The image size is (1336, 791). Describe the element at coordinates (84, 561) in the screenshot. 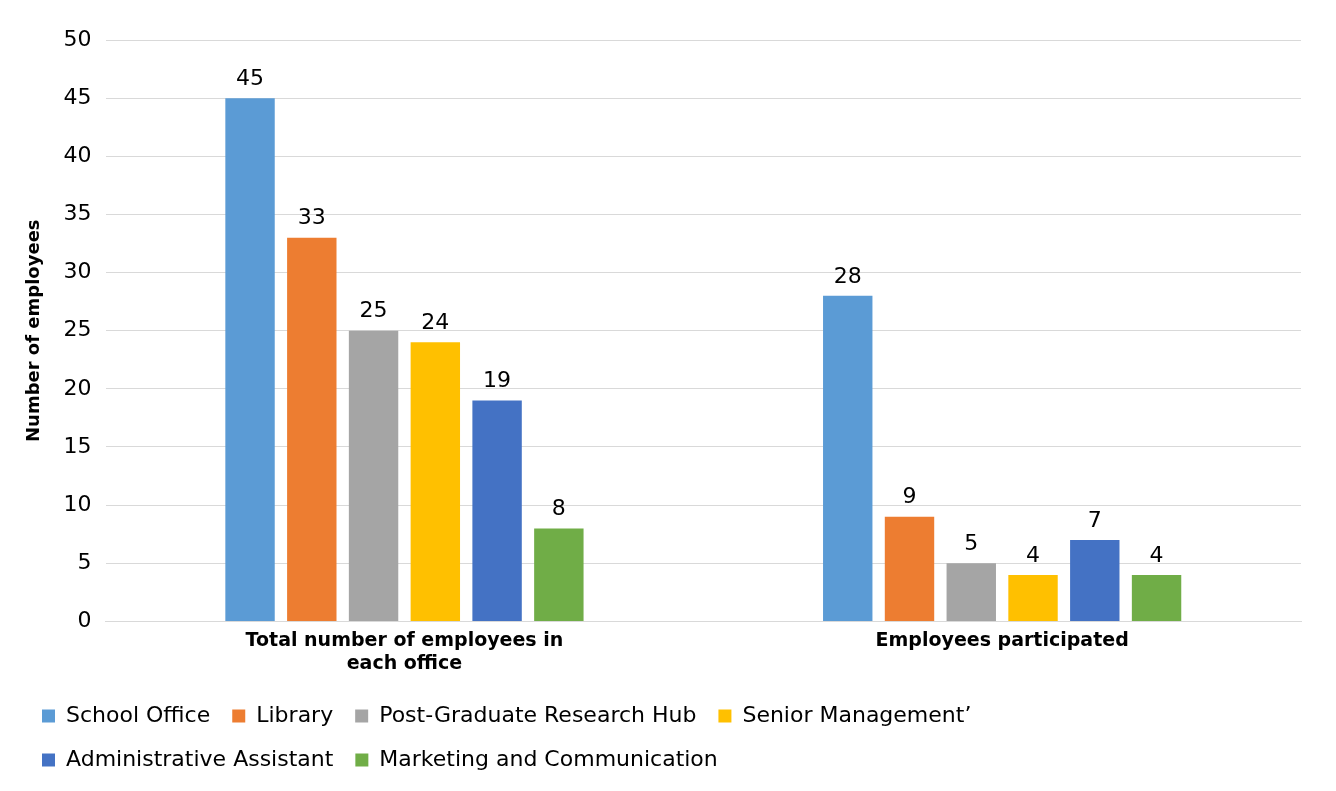

I see `y-tick-label: 5` at that location.